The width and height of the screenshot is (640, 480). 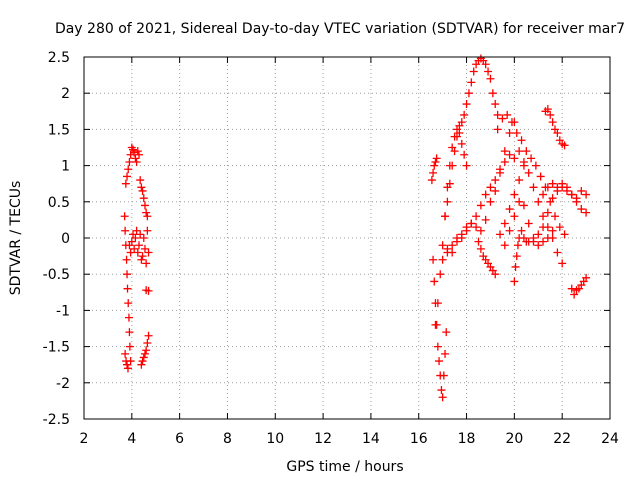 What do you see at coordinates (487, 258) in the screenshot?
I see `series-sat-n` at bounding box center [487, 258].